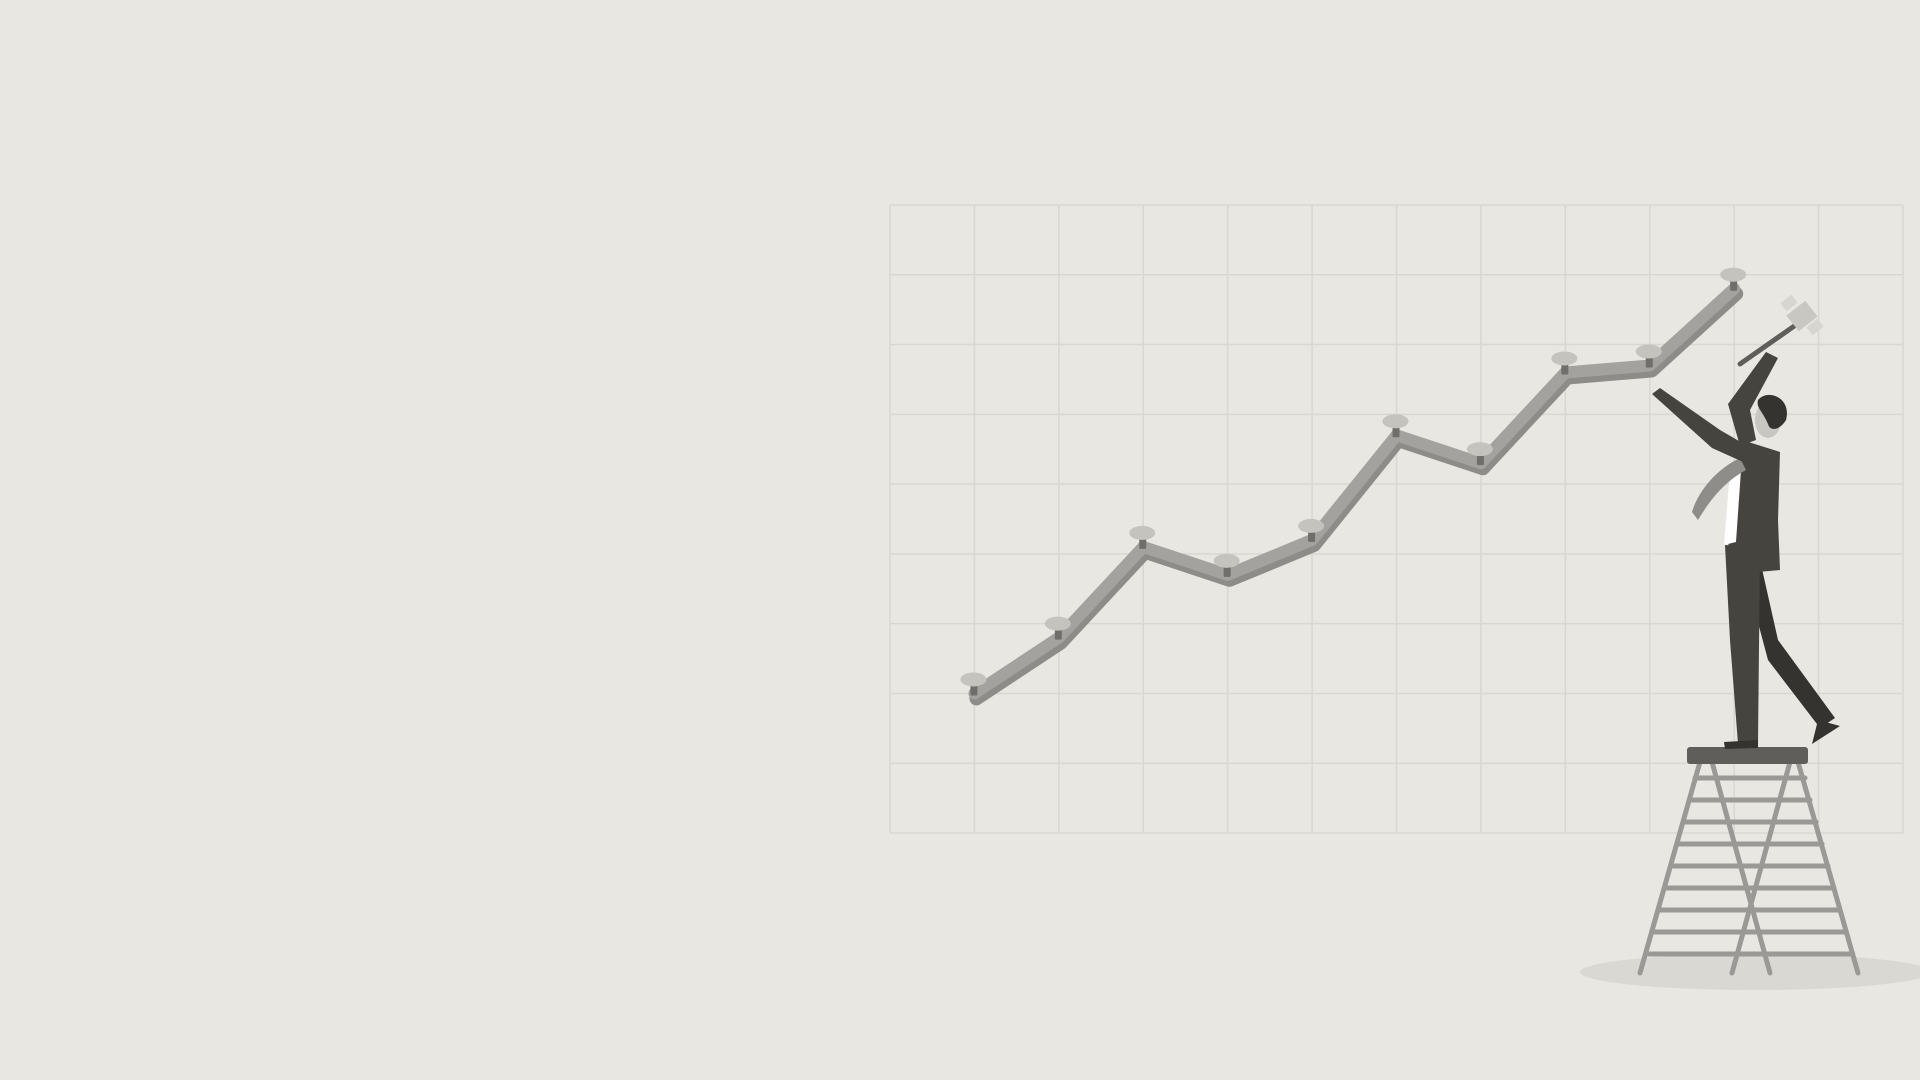 This screenshot has width=1920, height=1080. Describe the element at coordinates (1749, 867) in the screenshot. I see `ladder-icon` at that location.